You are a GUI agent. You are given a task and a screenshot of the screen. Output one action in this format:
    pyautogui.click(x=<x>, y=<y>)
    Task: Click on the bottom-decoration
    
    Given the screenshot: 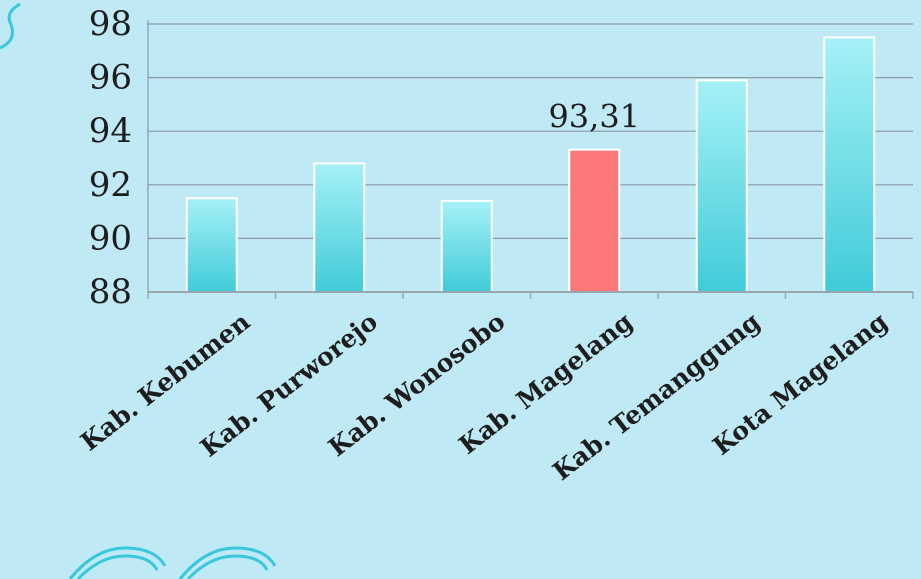 What is the action you would take?
    pyautogui.click(x=172, y=562)
    